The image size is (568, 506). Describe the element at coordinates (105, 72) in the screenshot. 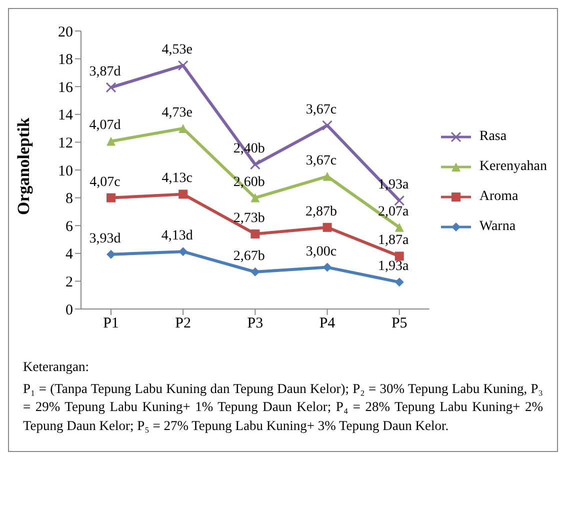

I see `annotation: 3,87d` at that location.